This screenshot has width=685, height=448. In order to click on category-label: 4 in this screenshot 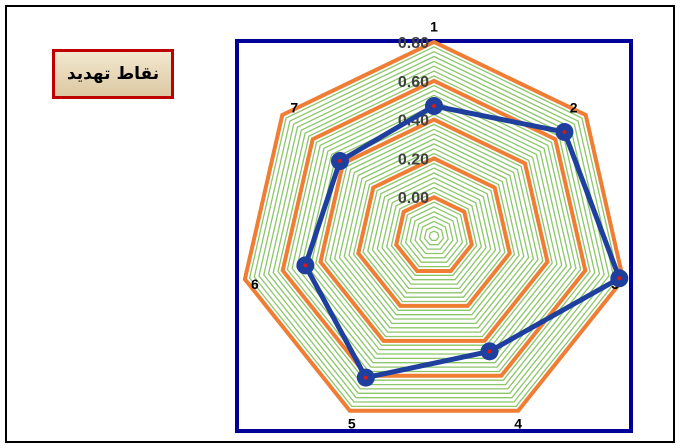, I will do `click(518, 423)`.